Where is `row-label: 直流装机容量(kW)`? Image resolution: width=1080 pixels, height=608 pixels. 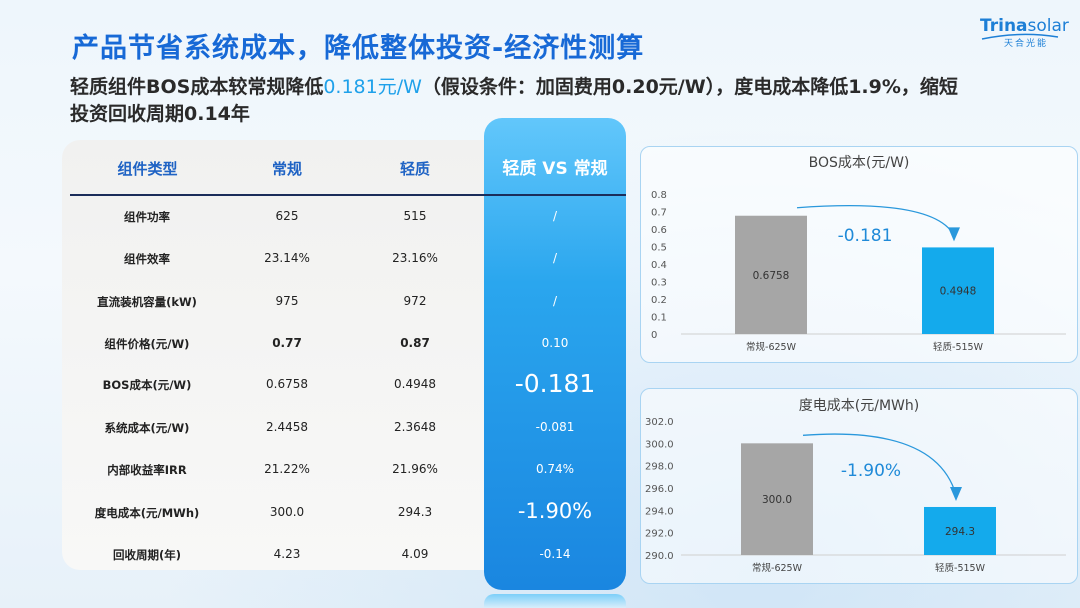 row-label: 直流装机容量(kW) is located at coordinates (147, 302).